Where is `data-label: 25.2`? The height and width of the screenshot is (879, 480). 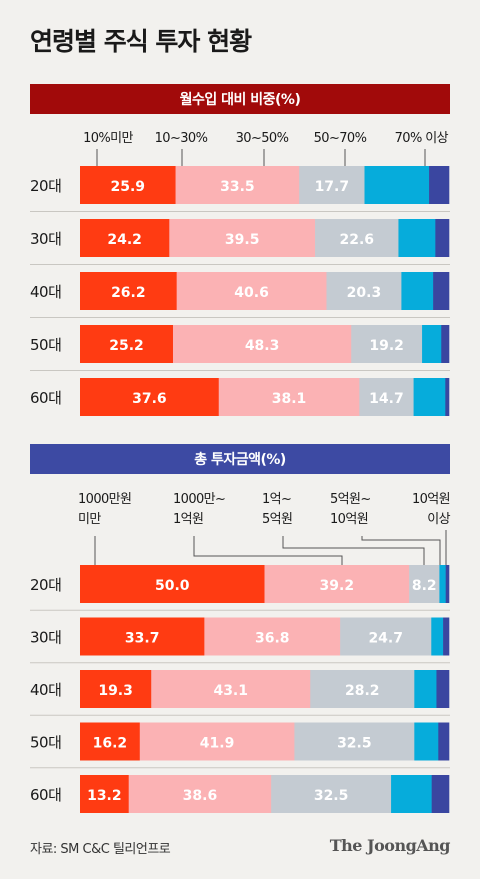
data-label: 25.2 is located at coordinates (126, 346).